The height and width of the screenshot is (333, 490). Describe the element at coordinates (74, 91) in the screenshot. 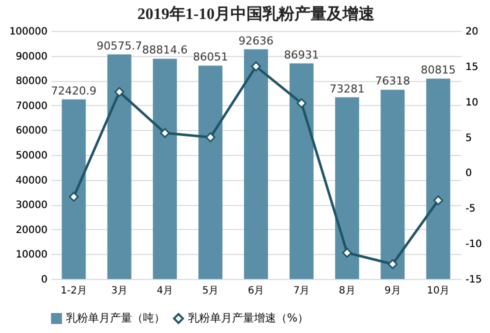

I see `data-label: 72420.9` at that location.